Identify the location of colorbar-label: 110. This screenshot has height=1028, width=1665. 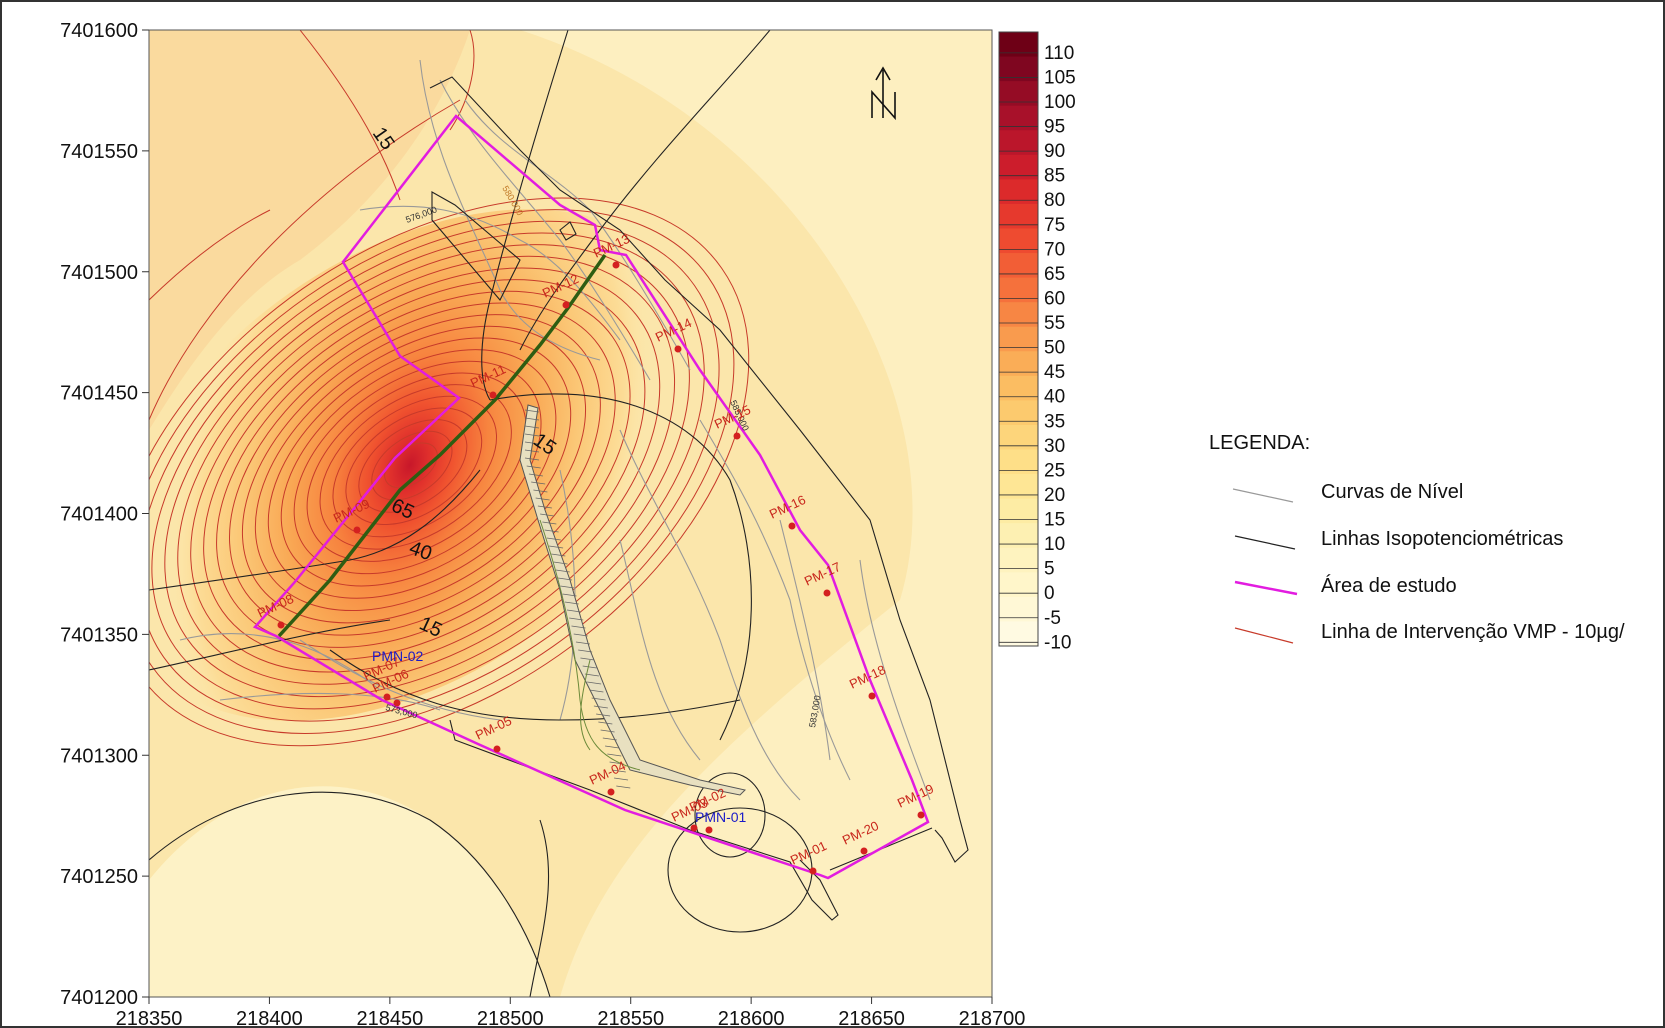
(1059, 53).